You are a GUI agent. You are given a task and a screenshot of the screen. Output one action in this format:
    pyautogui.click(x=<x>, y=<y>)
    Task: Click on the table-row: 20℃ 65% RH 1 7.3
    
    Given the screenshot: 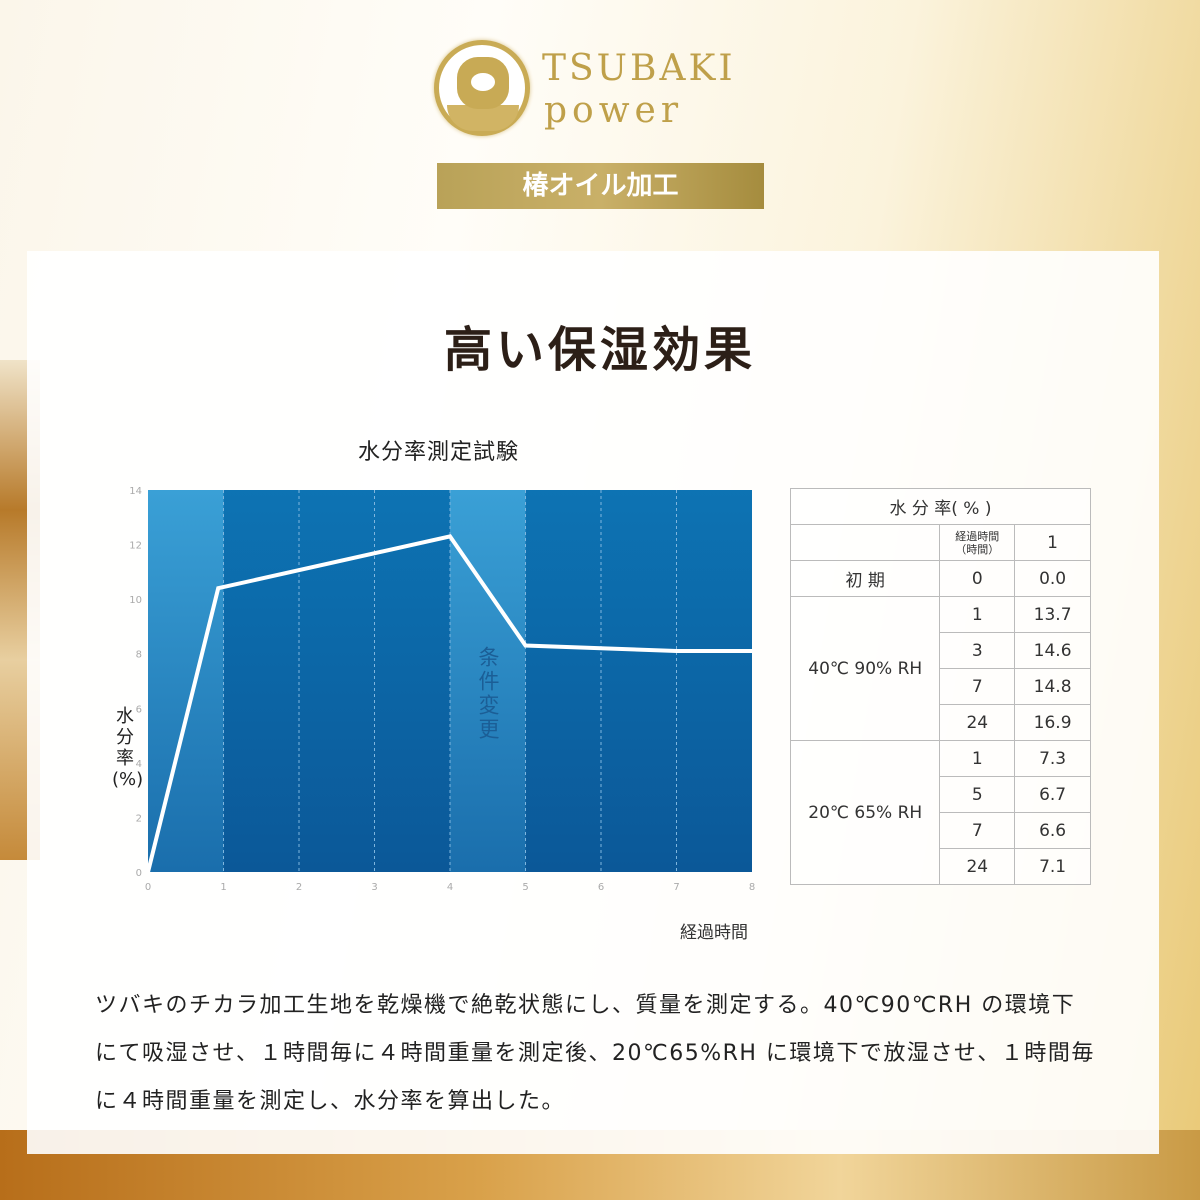 What is the action you would take?
    pyautogui.click(x=940, y=812)
    